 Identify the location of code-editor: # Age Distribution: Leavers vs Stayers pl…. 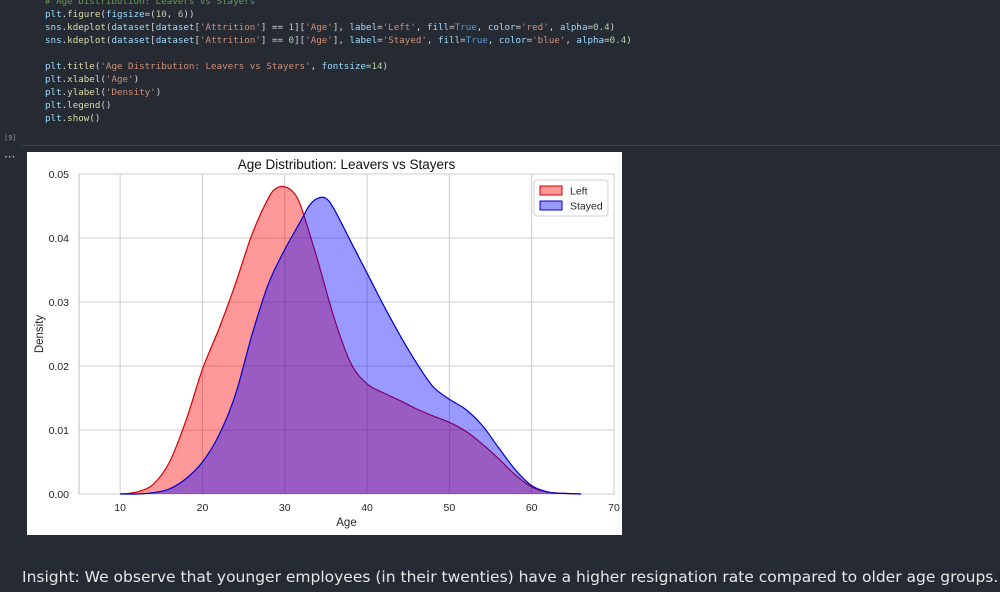
(338, 62).